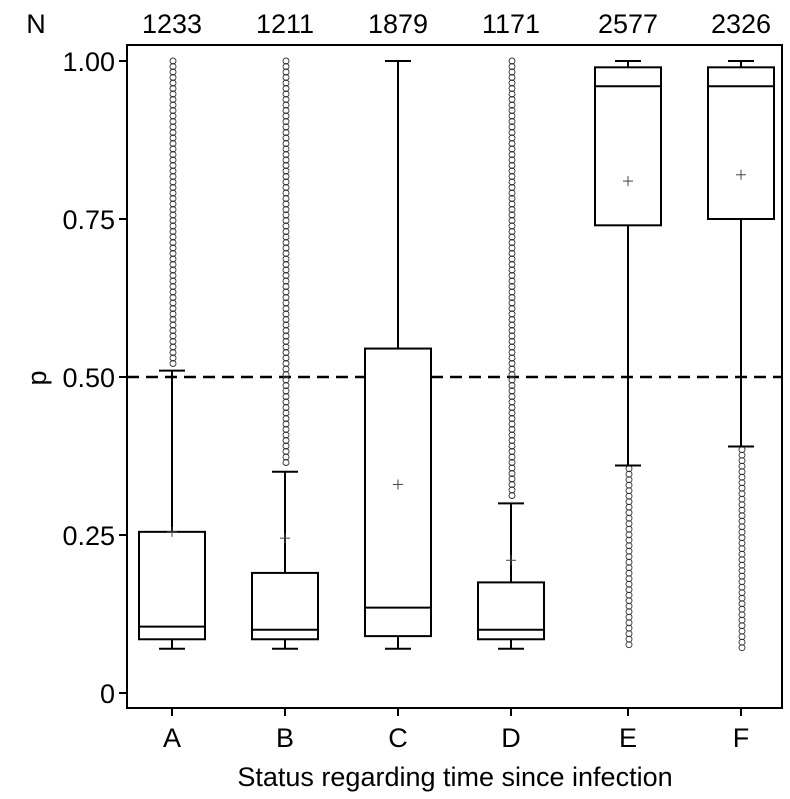 Image resolution: width=790 pixels, height=799 pixels. Describe the element at coordinates (741, 24) in the screenshot. I see `n-count-f: 2326` at that location.